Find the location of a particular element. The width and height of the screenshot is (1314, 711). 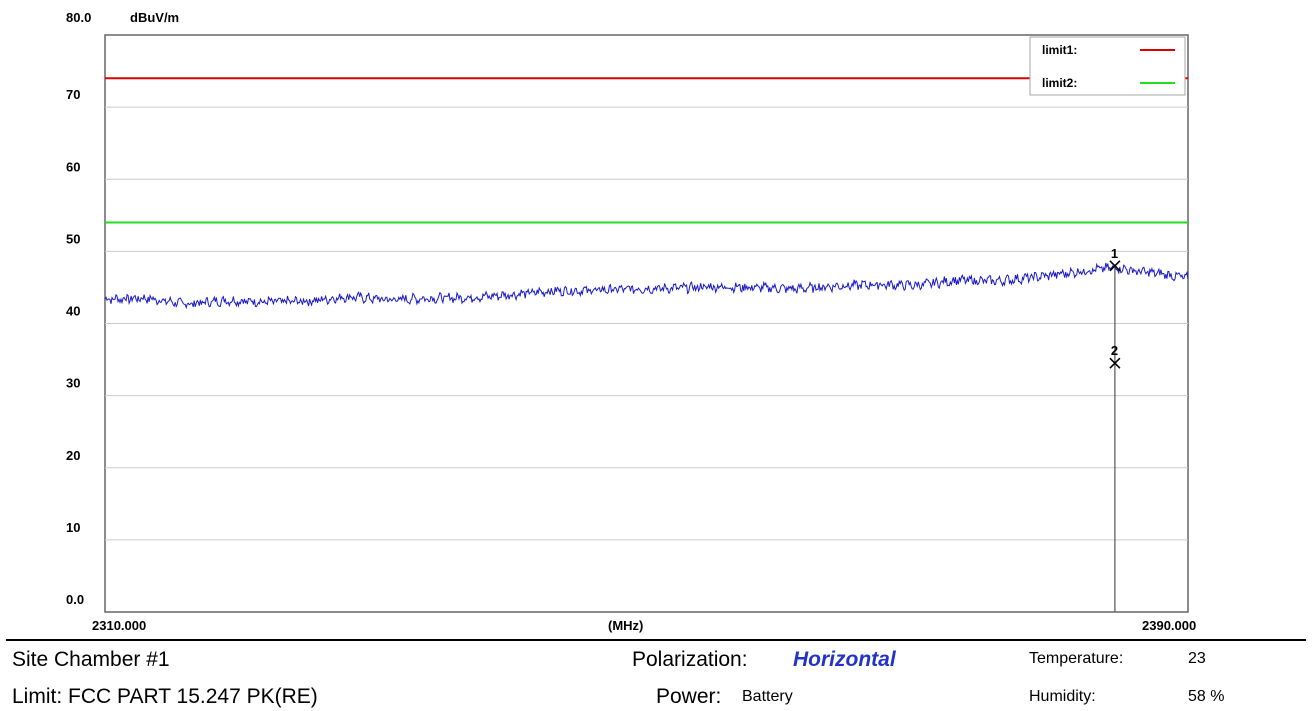

legend: limit1: limit2: is located at coordinates (1107, 66).